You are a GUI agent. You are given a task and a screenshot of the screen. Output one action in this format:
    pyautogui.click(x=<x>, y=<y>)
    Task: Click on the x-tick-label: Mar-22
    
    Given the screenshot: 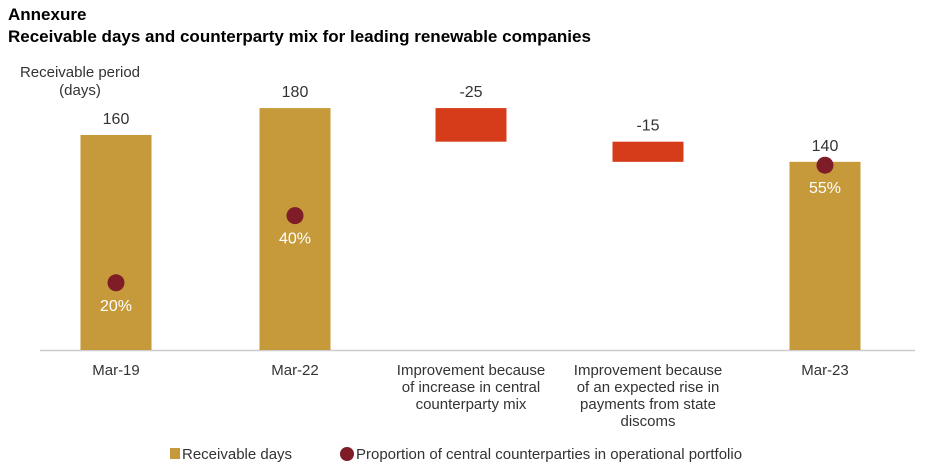 What is the action you would take?
    pyautogui.click(x=295, y=370)
    